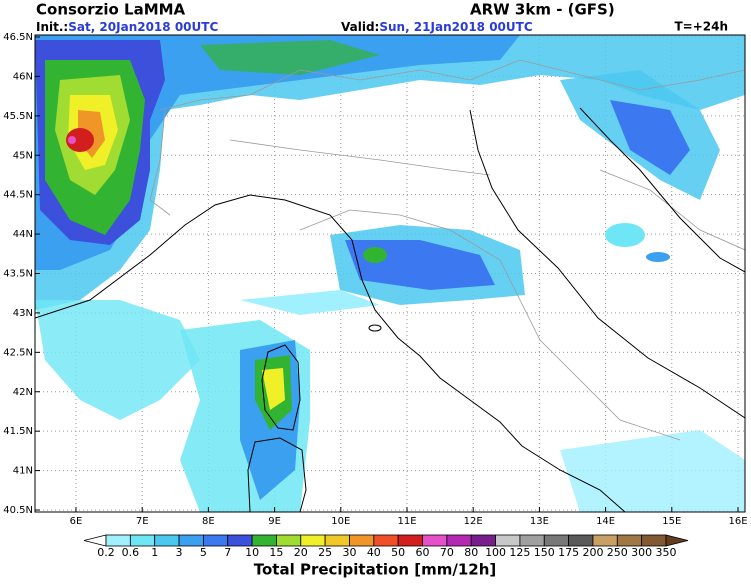 This screenshot has width=751, height=584. What do you see at coordinates (23, 313) in the screenshot?
I see `lat-label: 43N` at bounding box center [23, 313].